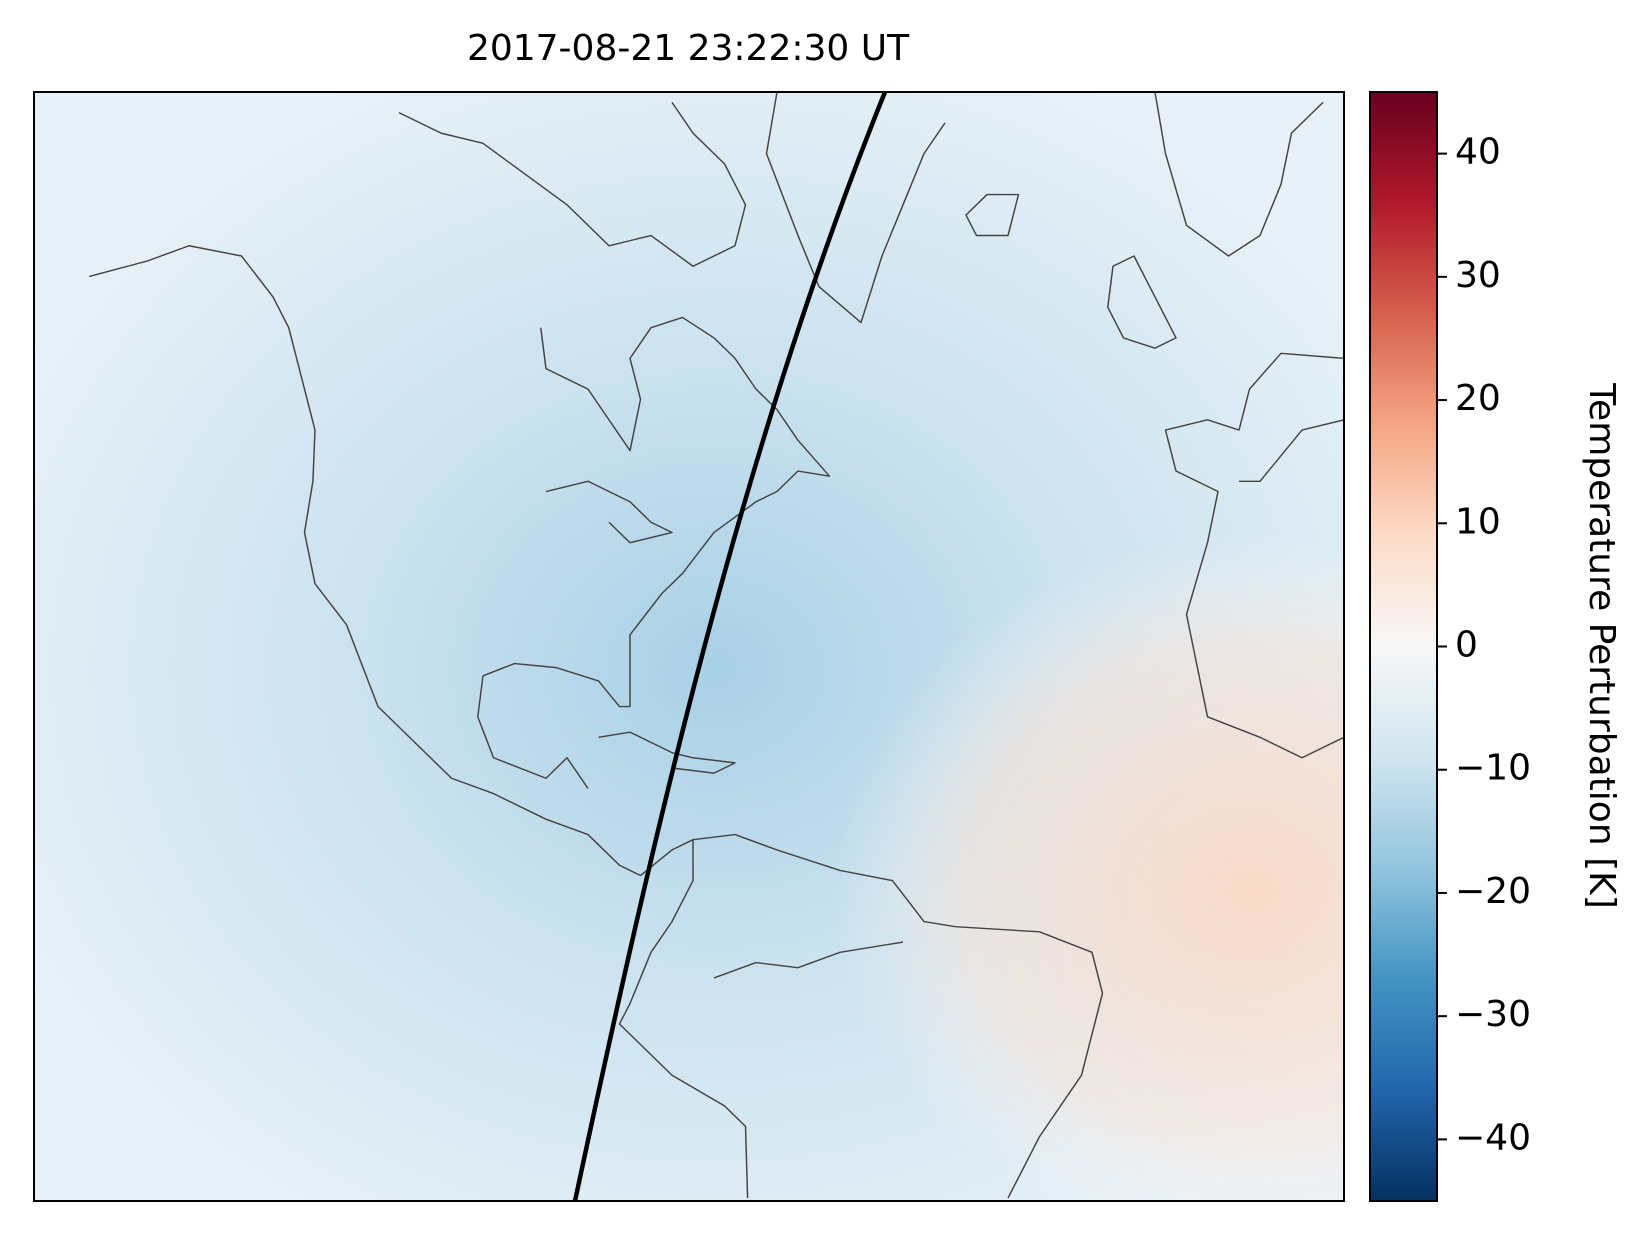 The width and height of the screenshot is (1638, 1260). I want to click on colorbar-tick-label: 20, so click(1478, 398).